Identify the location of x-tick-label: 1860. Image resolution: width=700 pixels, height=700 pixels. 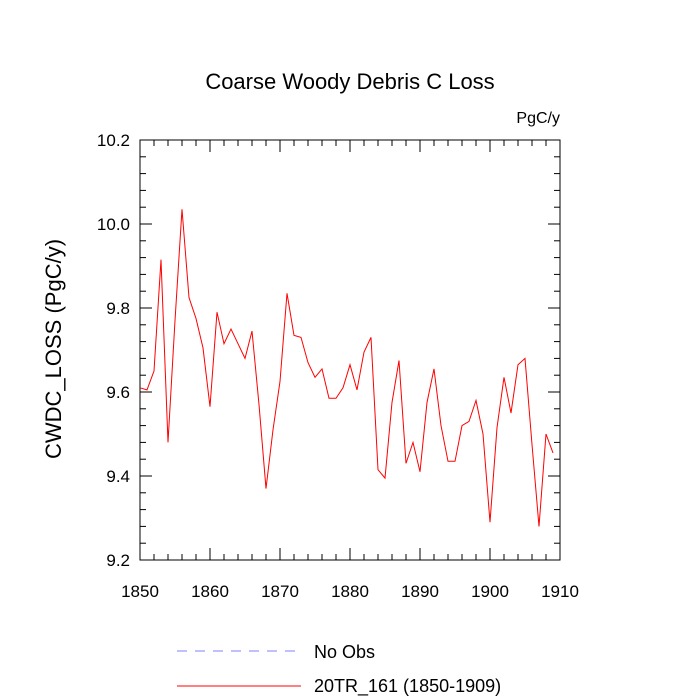
(210, 591).